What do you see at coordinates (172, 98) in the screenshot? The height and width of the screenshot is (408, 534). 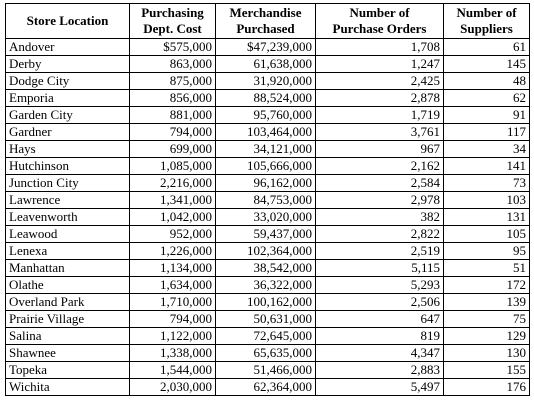 I see `purchasing-dept-cost-cell: 856,000` at bounding box center [172, 98].